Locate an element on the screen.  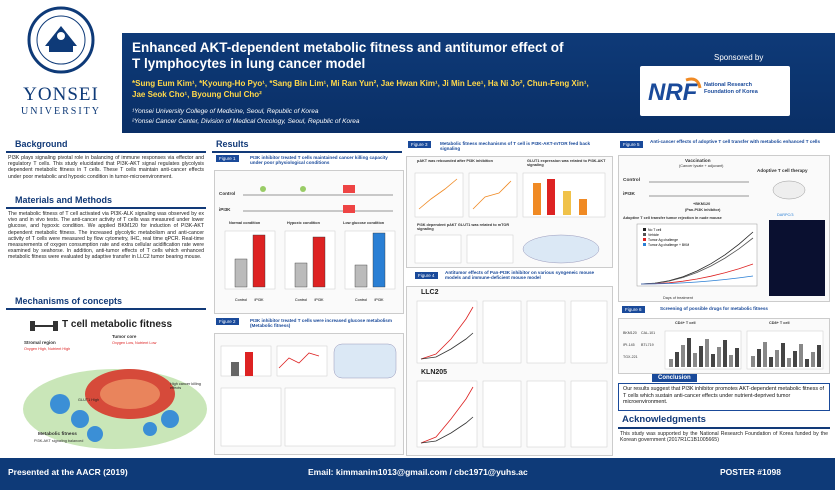
fig3-a-label: pAKT was rebounded after PI3K inhibition is located at coordinates (455, 161).